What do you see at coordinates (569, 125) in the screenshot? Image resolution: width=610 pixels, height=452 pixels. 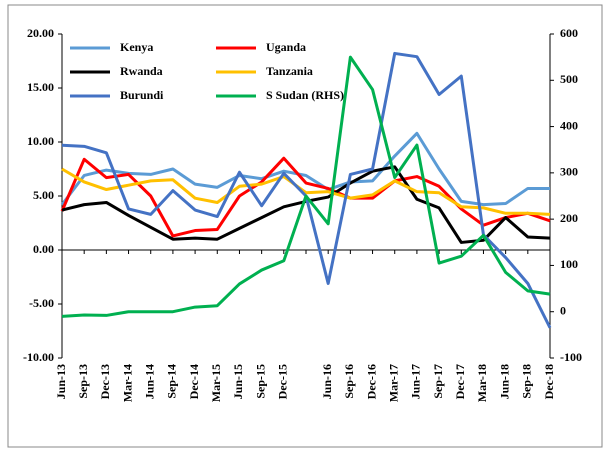 I see `y2-tick-label: 400` at bounding box center [569, 125].